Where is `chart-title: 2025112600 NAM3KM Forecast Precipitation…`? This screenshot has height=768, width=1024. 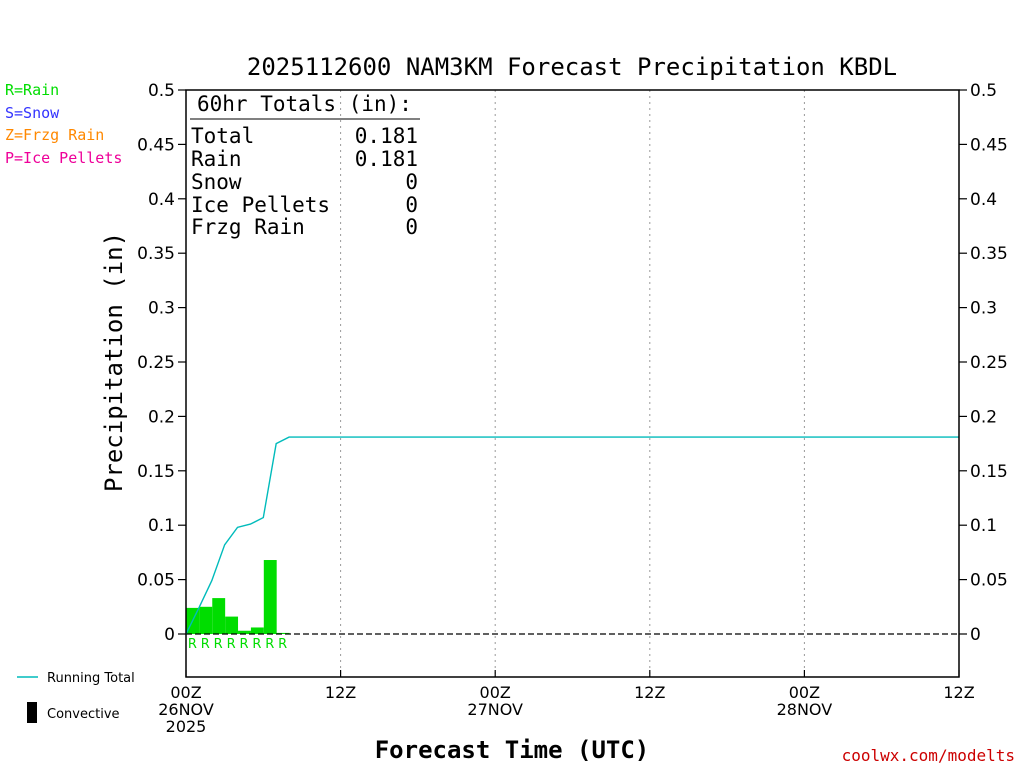
chart-title: 2025112600 NAM3KM Forecast Precipitation… is located at coordinates (572, 67).